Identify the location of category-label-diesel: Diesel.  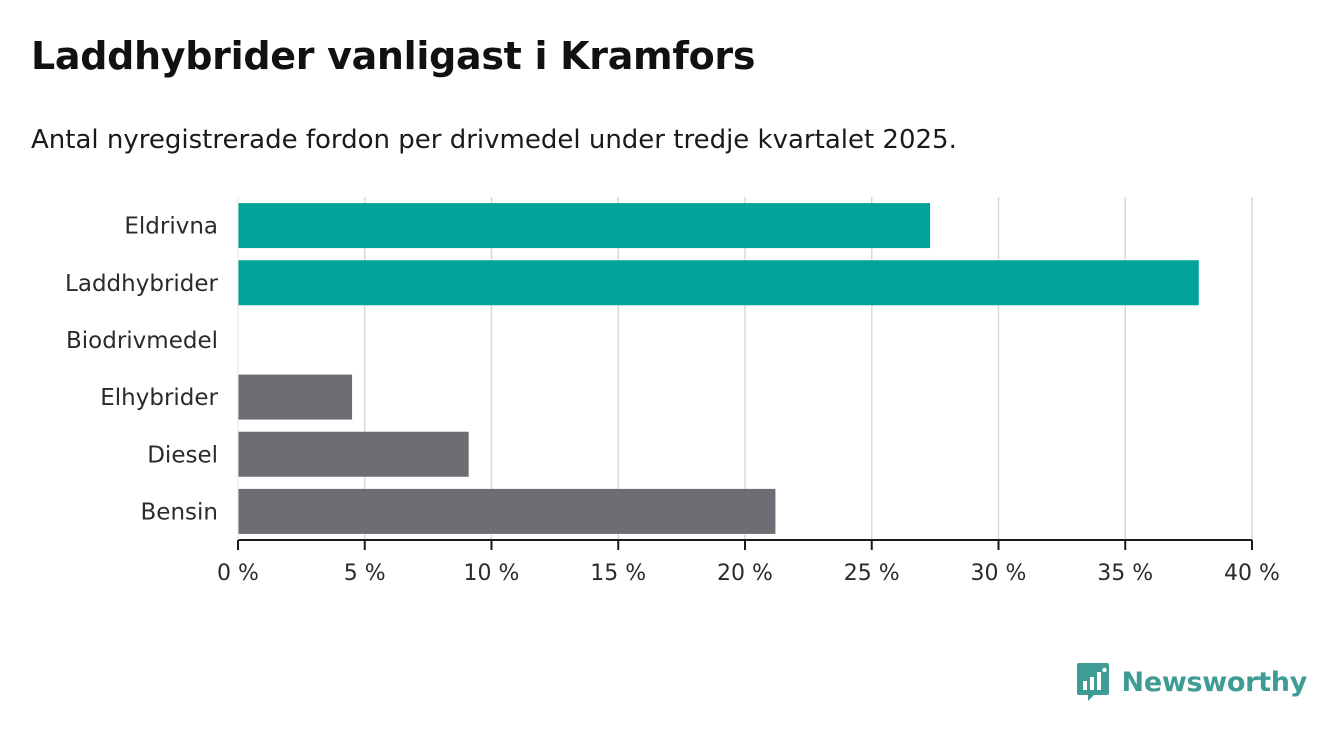
(182, 455).